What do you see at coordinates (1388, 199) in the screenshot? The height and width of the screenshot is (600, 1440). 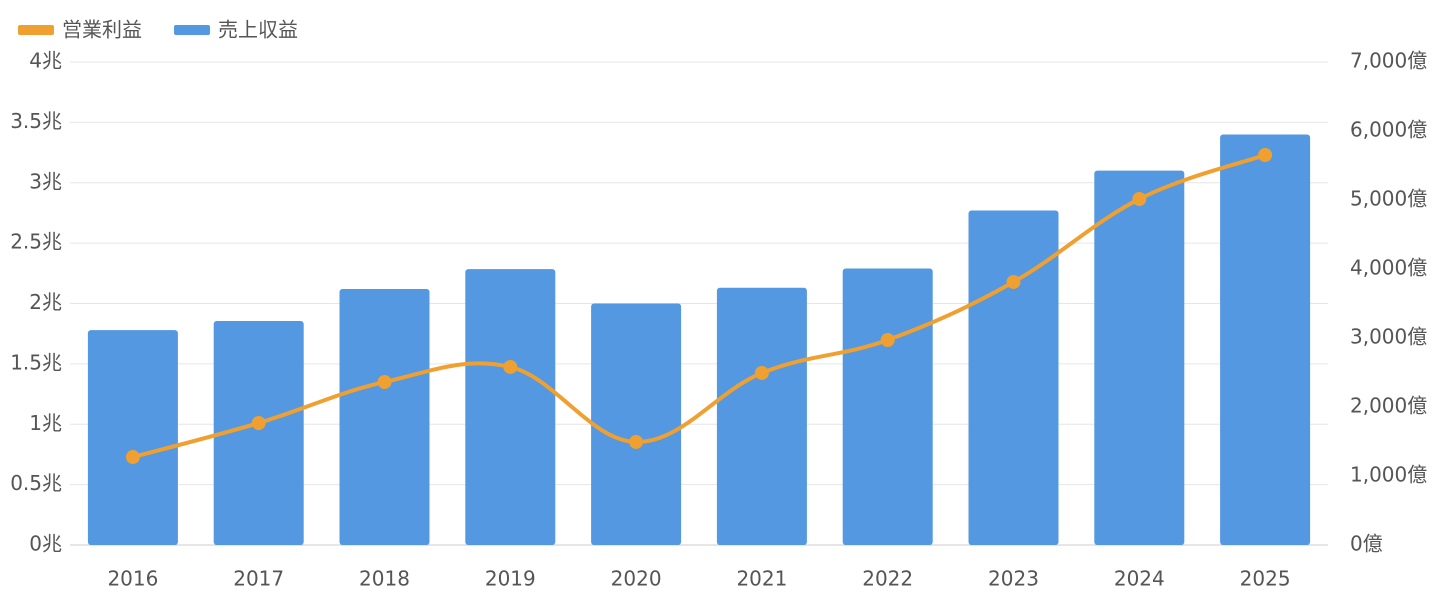 I see `y2-tick-label: 5,000億` at bounding box center [1388, 199].